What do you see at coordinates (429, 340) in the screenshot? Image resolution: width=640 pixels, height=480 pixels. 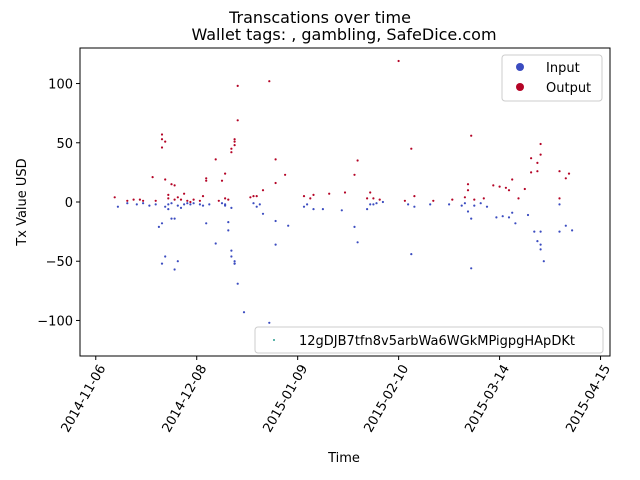 I see `address-legend: 12gDJB7tfn8v5arbWa6WGkMPigpgHApDKt` at bounding box center [429, 340].